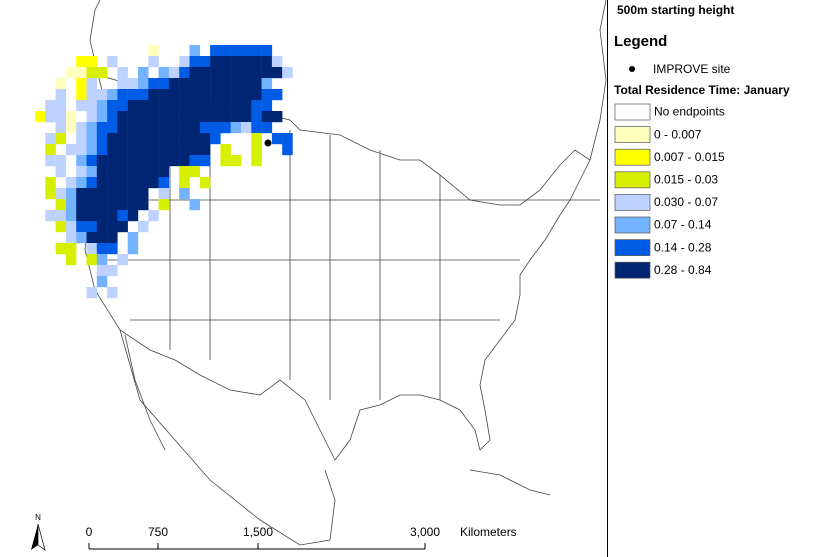 This screenshot has height=557, width=813. Describe the element at coordinates (632, 202) in the screenshot. I see `legend-swatch` at that location.